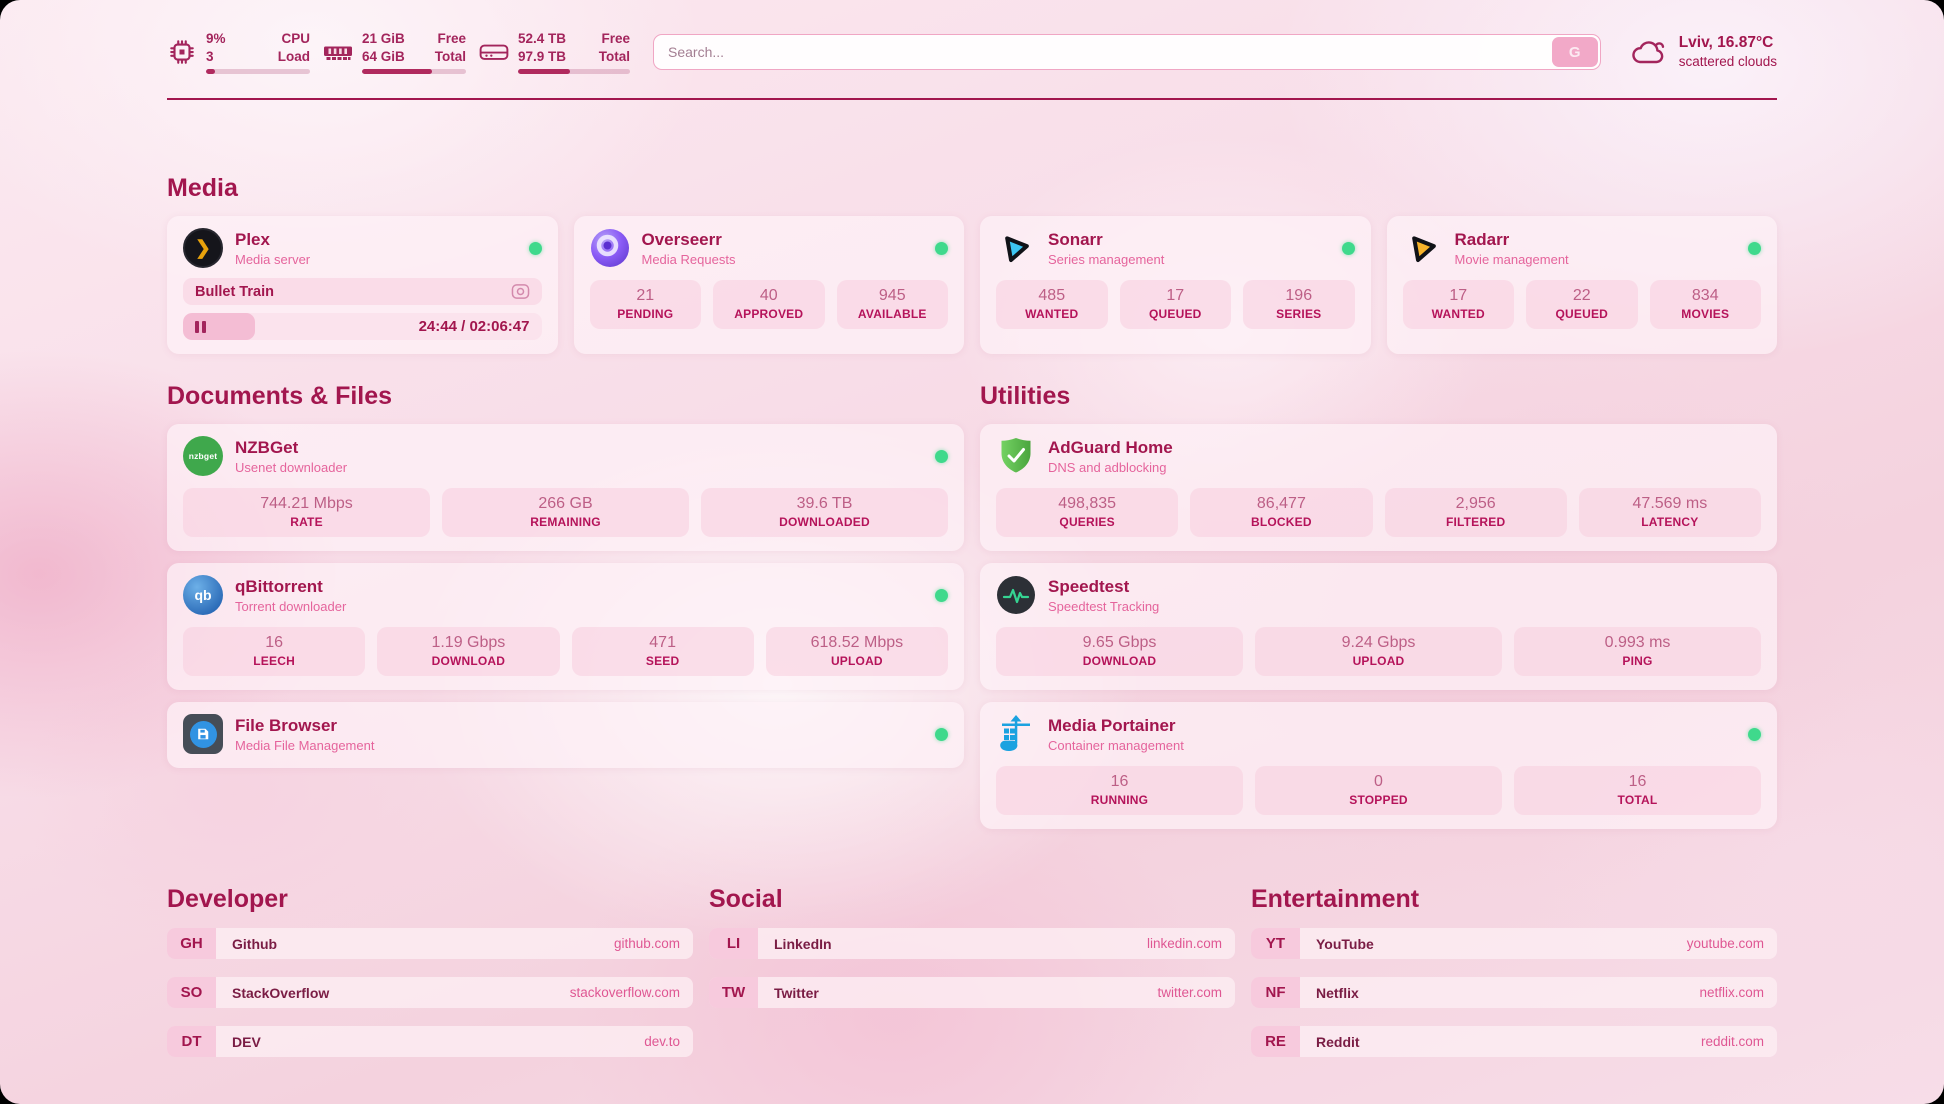 The width and height of the screenshot is (1944, 1104). I want to click on cpu-chip-icon, so click(182, 52).